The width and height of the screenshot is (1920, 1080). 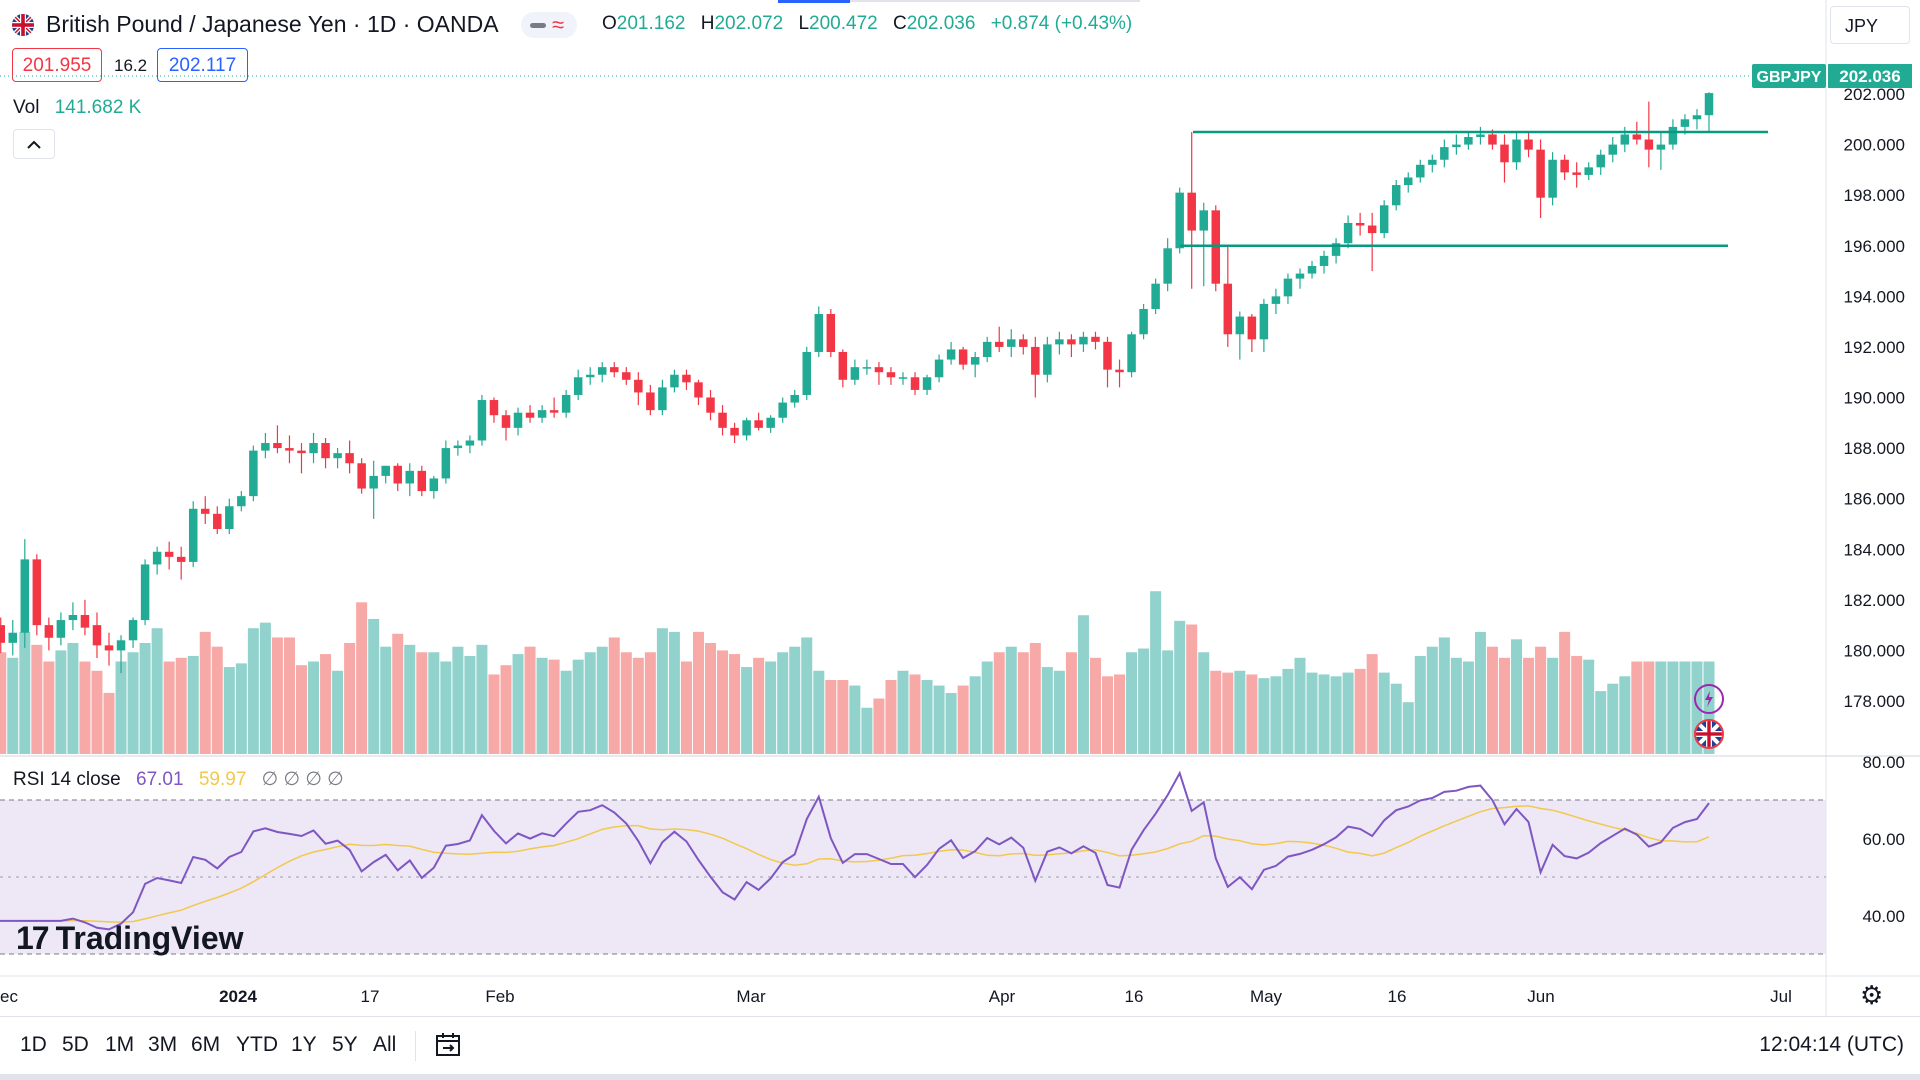 What do you see at coordinates (1870, 25) in the screenshot?
I see `currency-selector: JPY` at bounding box center [1870, 25].